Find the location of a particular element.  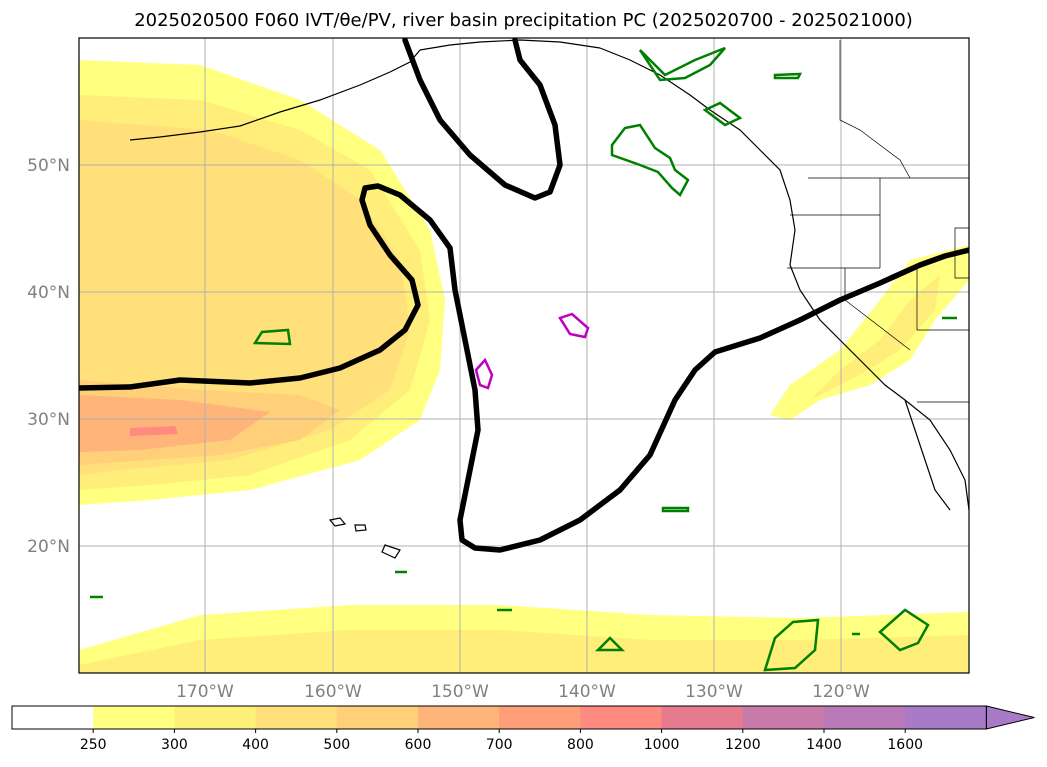

precip-magenta-contours is located at coordinates (532, 351).